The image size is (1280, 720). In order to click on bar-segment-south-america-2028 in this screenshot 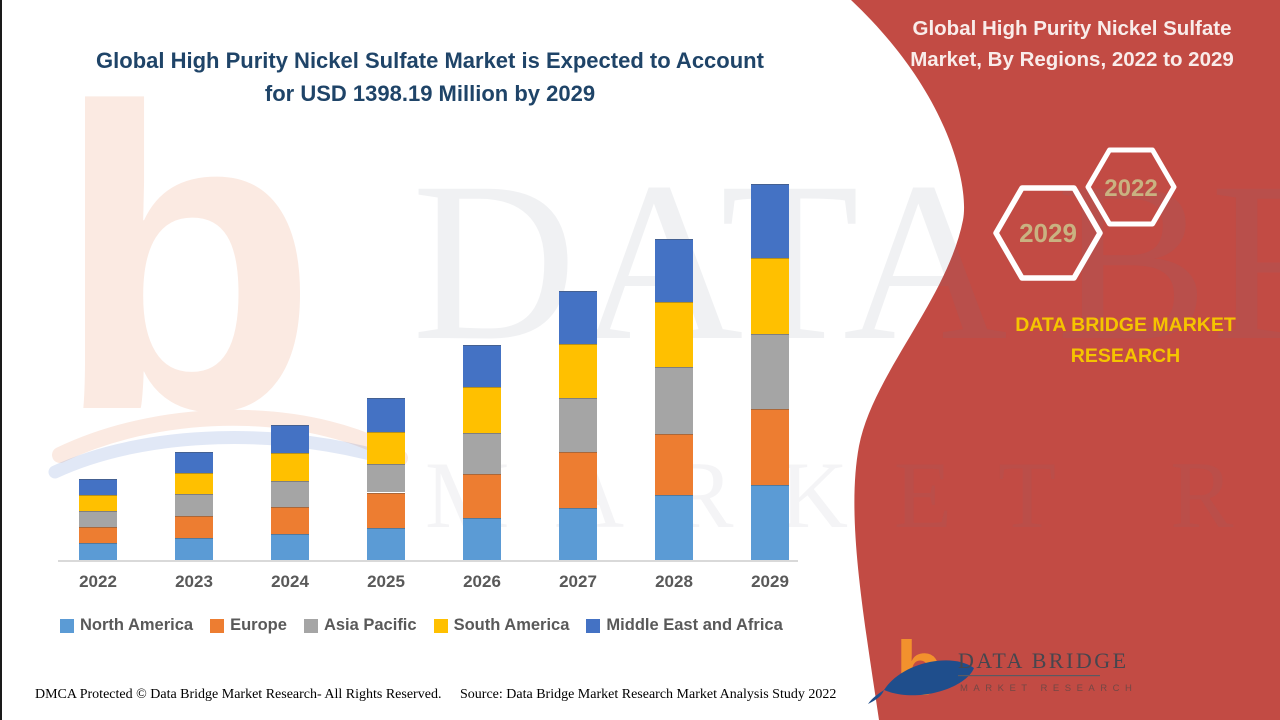, I will do `click(674, 334)`.